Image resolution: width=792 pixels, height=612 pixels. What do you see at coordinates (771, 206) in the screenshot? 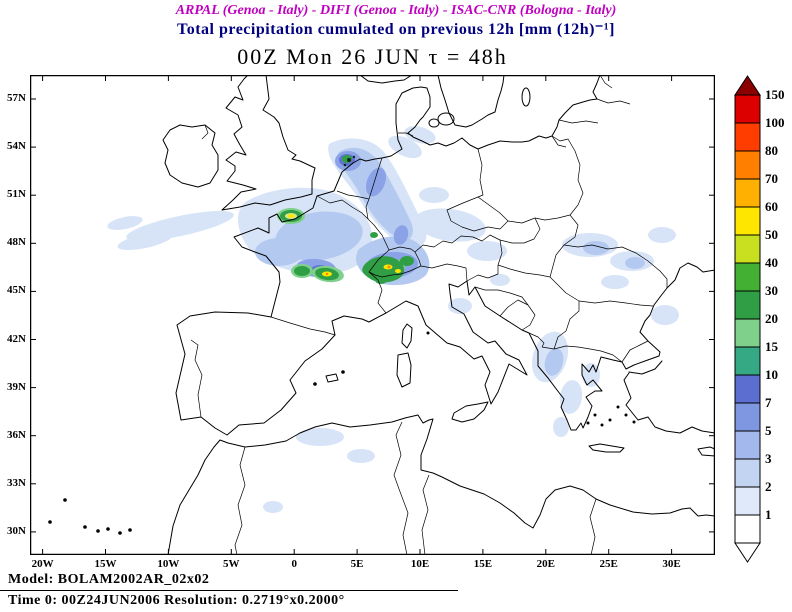
I see `colorbar-value-label: 60` at bounding box center [771, 206].